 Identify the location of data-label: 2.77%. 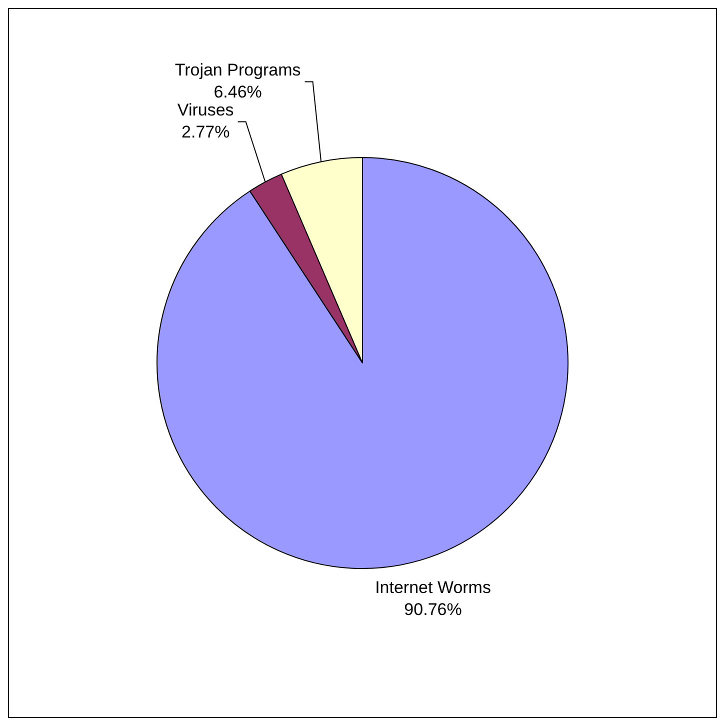
(206, 132).